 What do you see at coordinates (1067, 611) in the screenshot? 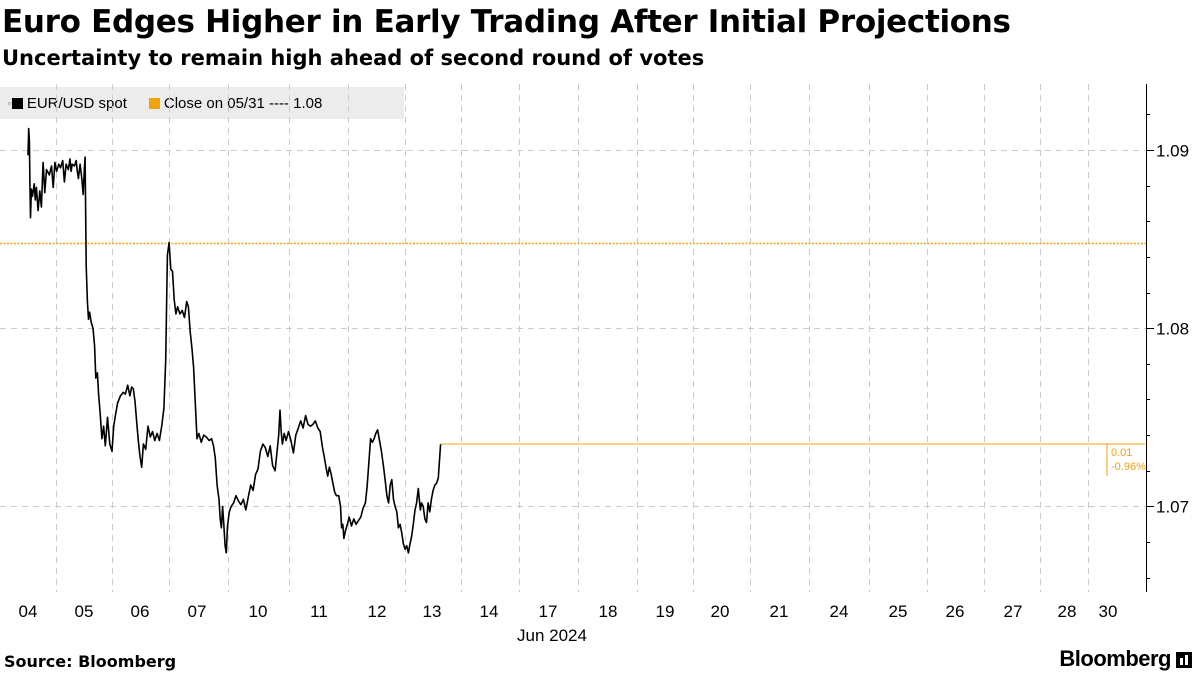
I see `x-tick-label: 28` at bounding box center [1067, 611].